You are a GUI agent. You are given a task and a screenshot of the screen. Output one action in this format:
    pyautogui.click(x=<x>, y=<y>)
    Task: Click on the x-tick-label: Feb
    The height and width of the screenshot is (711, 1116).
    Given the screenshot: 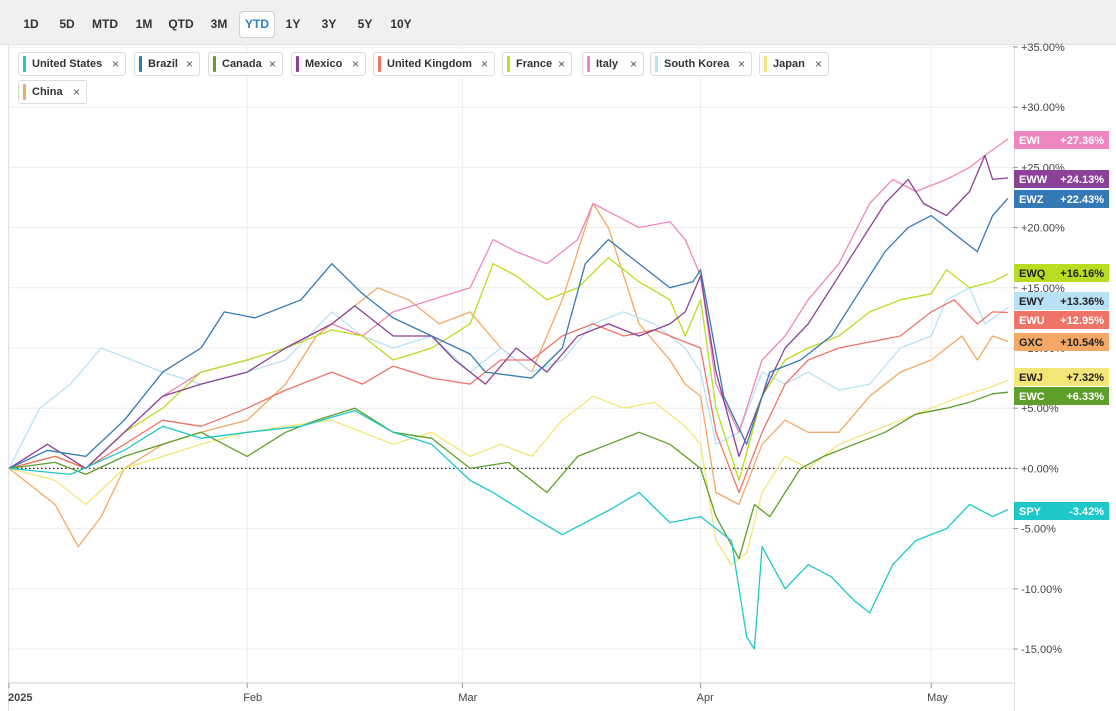 What is the action you would take?
    pyautogui.click(x=252, y=698)
    